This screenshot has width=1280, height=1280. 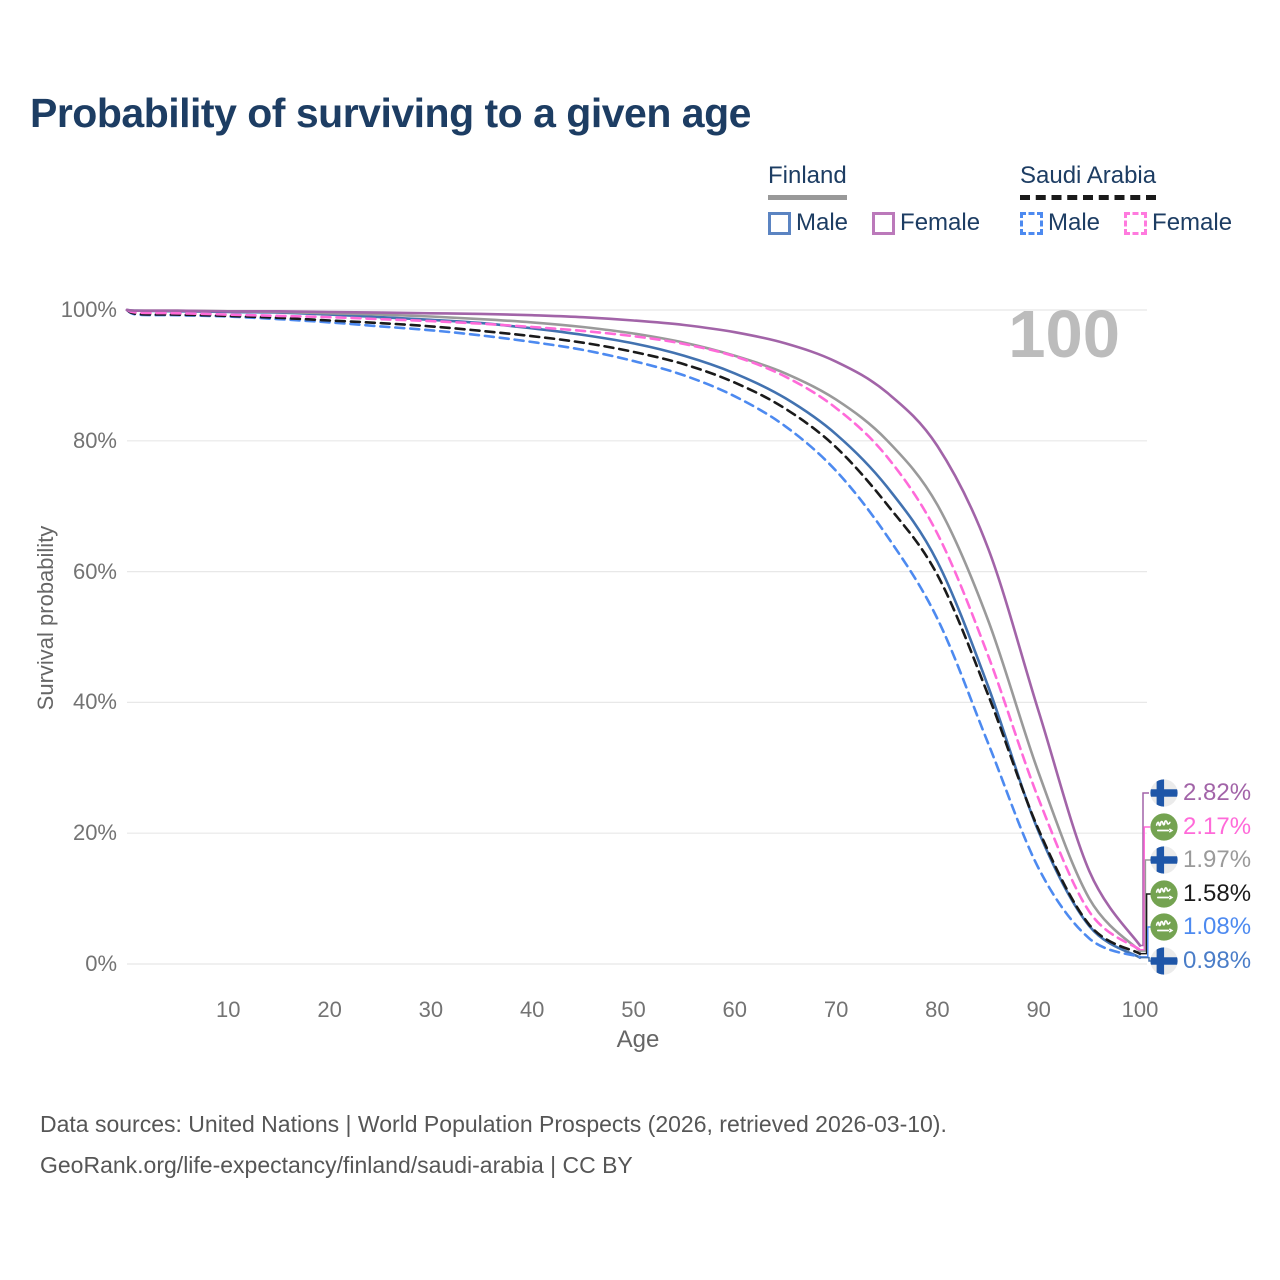 What do you see at coordinates (1140, 1009) in the screenshot?
I see `x-tick-label-100: 100` at bounding box center [1140, 1009].